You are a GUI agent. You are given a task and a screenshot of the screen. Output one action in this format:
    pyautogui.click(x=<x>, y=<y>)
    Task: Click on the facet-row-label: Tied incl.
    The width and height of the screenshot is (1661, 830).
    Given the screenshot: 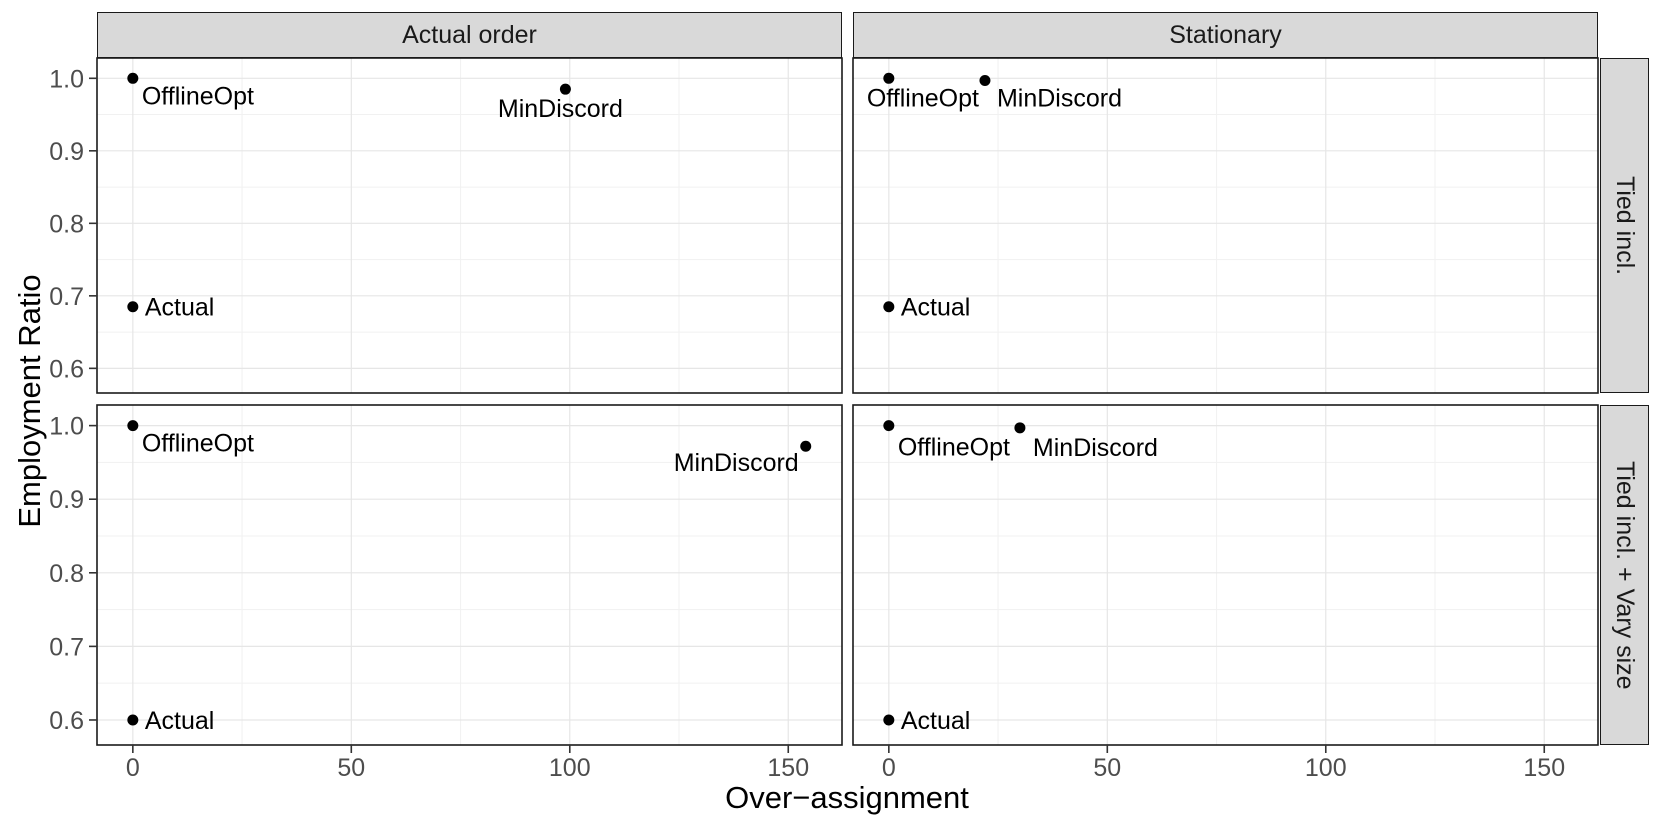 What is the action you would take?
    pyautogui.click(x=1625, y=225)
    